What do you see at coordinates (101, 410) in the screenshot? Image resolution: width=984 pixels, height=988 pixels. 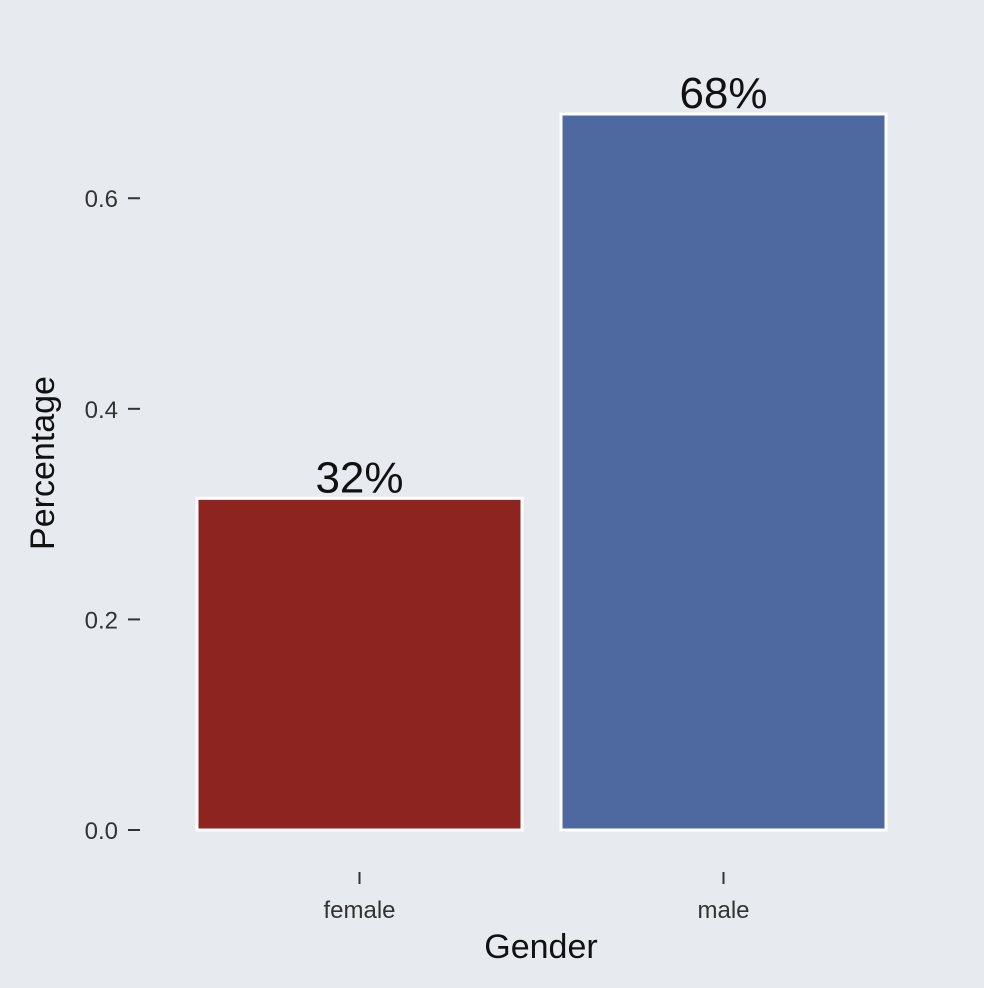 I see `y-tick-label: 0.4` at bounding box center [101, 410].